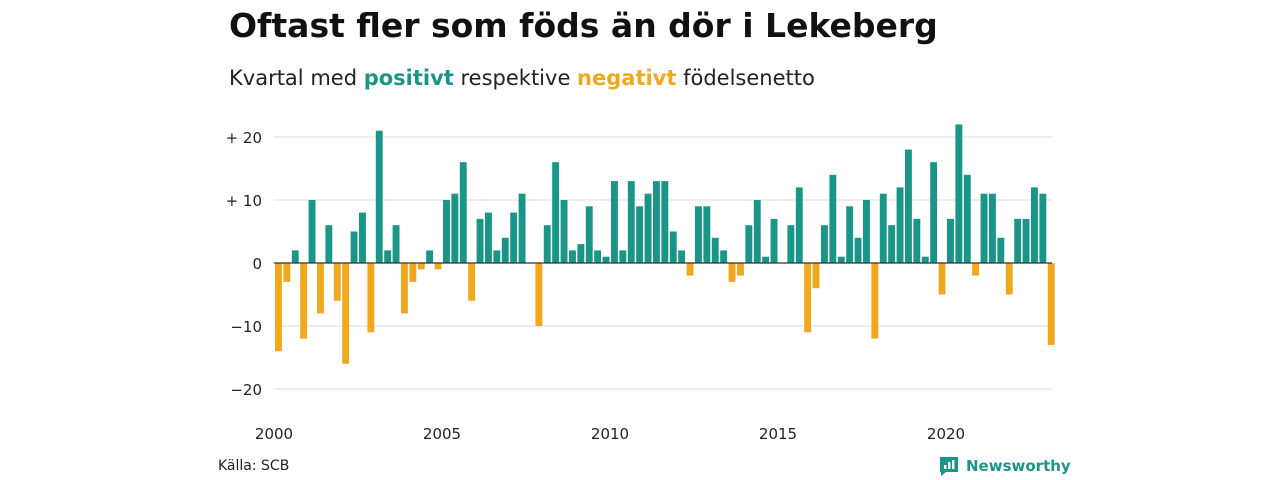  What do you see at coordinates (583, 25) in the screenshot?
I see `chart-title: Oftast fler som föds än dör i Lekeberg` at bounding box center [583, 25].